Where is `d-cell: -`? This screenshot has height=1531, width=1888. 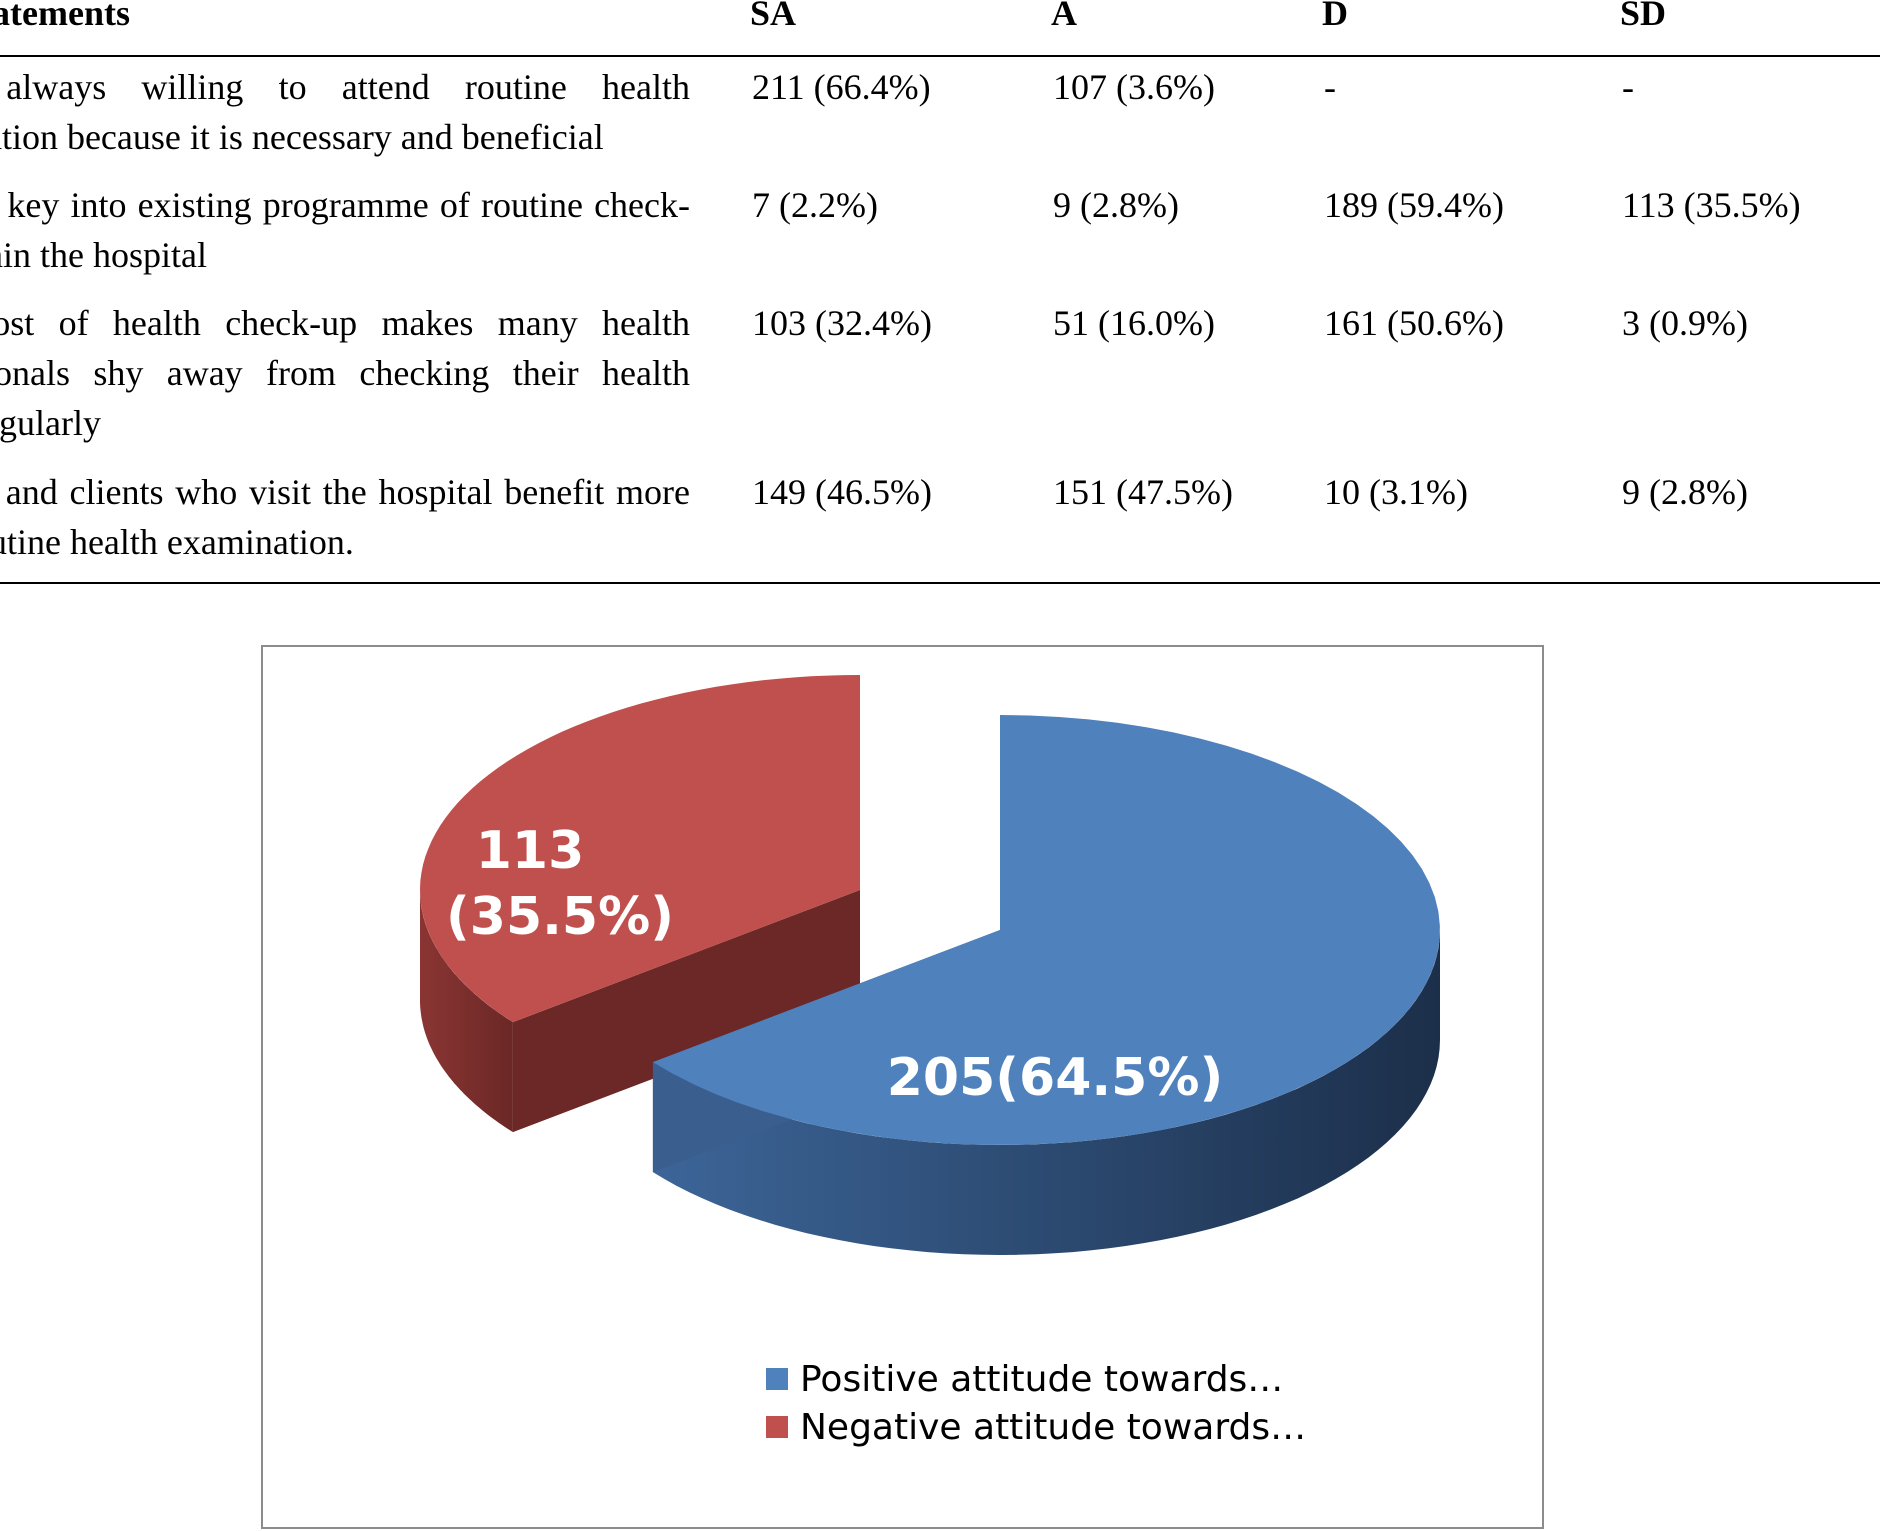
d-cell: - is located at coordinates (1330, 87).